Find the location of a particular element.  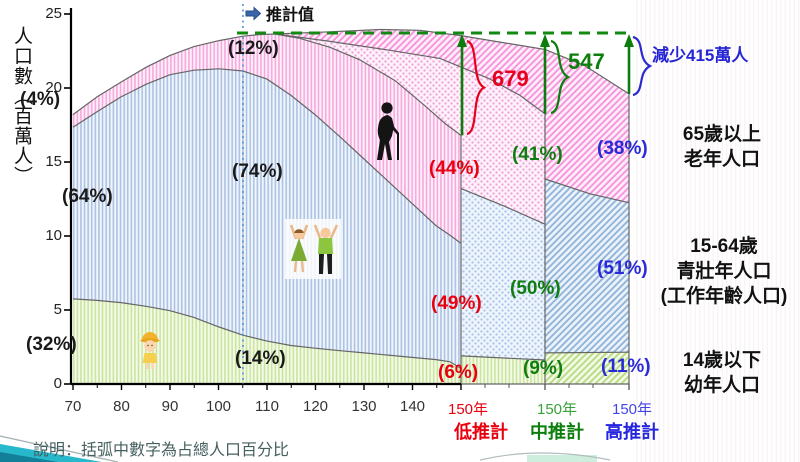

age-group-label-elderly: 65歲以上 老年人口 is located at coordinates (722, 147).